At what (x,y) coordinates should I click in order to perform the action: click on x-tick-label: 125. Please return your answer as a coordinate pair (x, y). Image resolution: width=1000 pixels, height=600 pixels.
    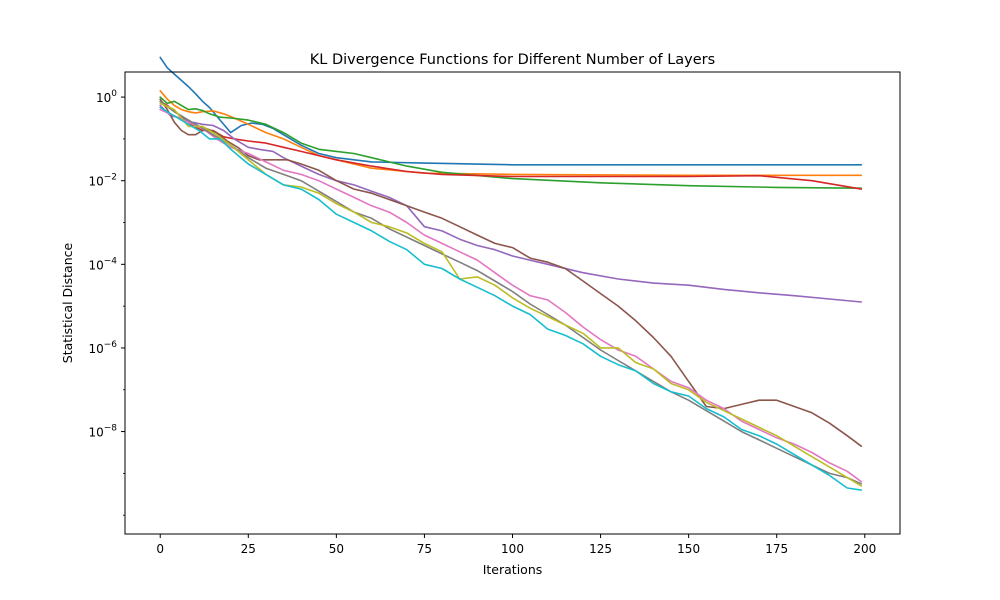
    Looking at the image, I should click on (600, 549).